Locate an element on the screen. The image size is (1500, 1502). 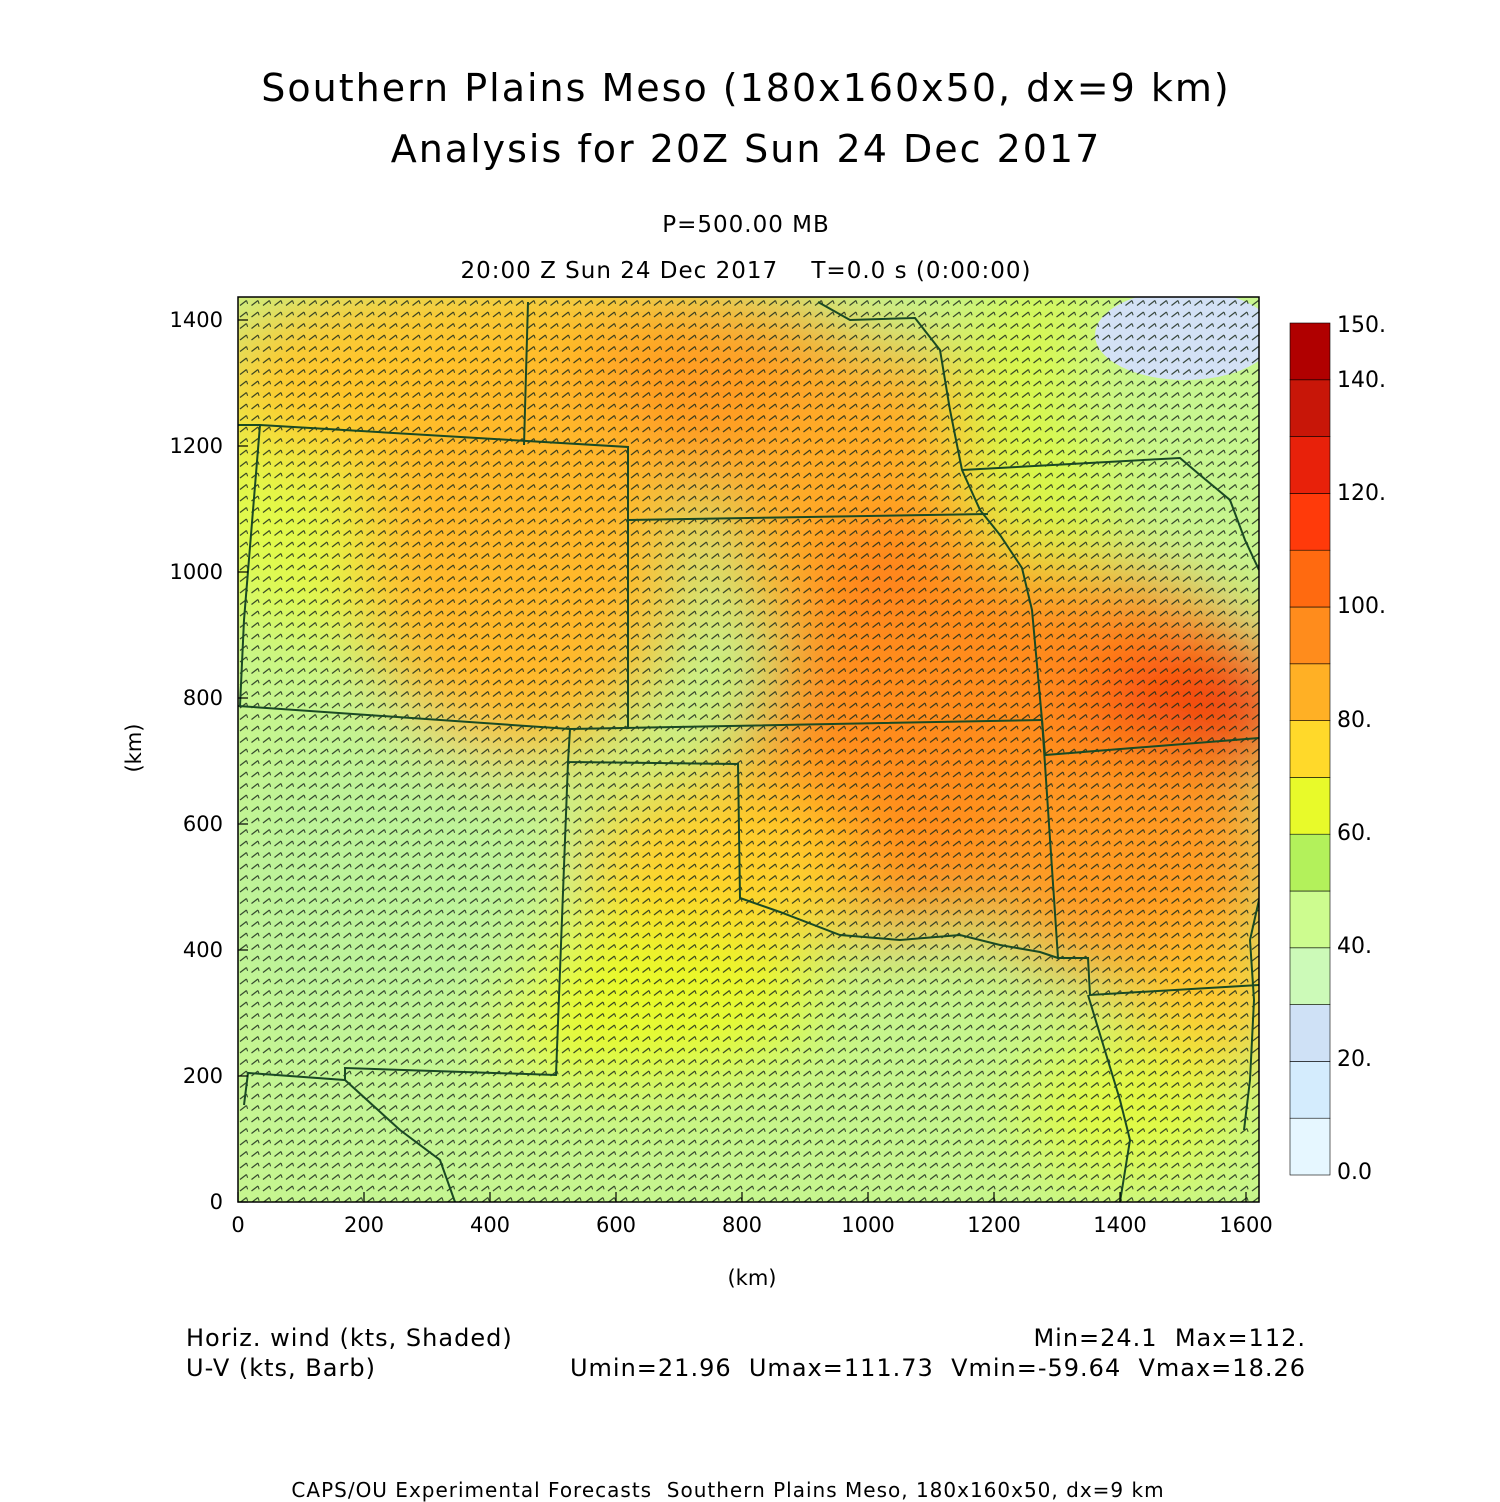
y-tick-label: 400 is located at coordinates (202, 950).